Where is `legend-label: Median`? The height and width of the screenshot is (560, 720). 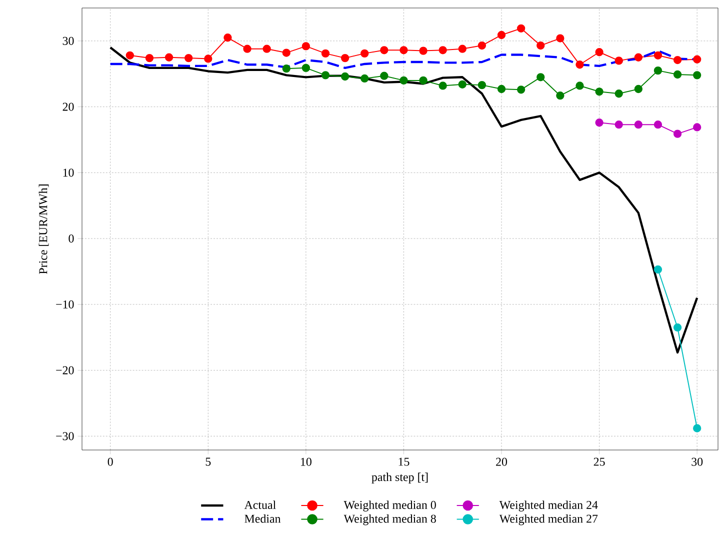 legend-label: Median is located at coordinates (262, 518).